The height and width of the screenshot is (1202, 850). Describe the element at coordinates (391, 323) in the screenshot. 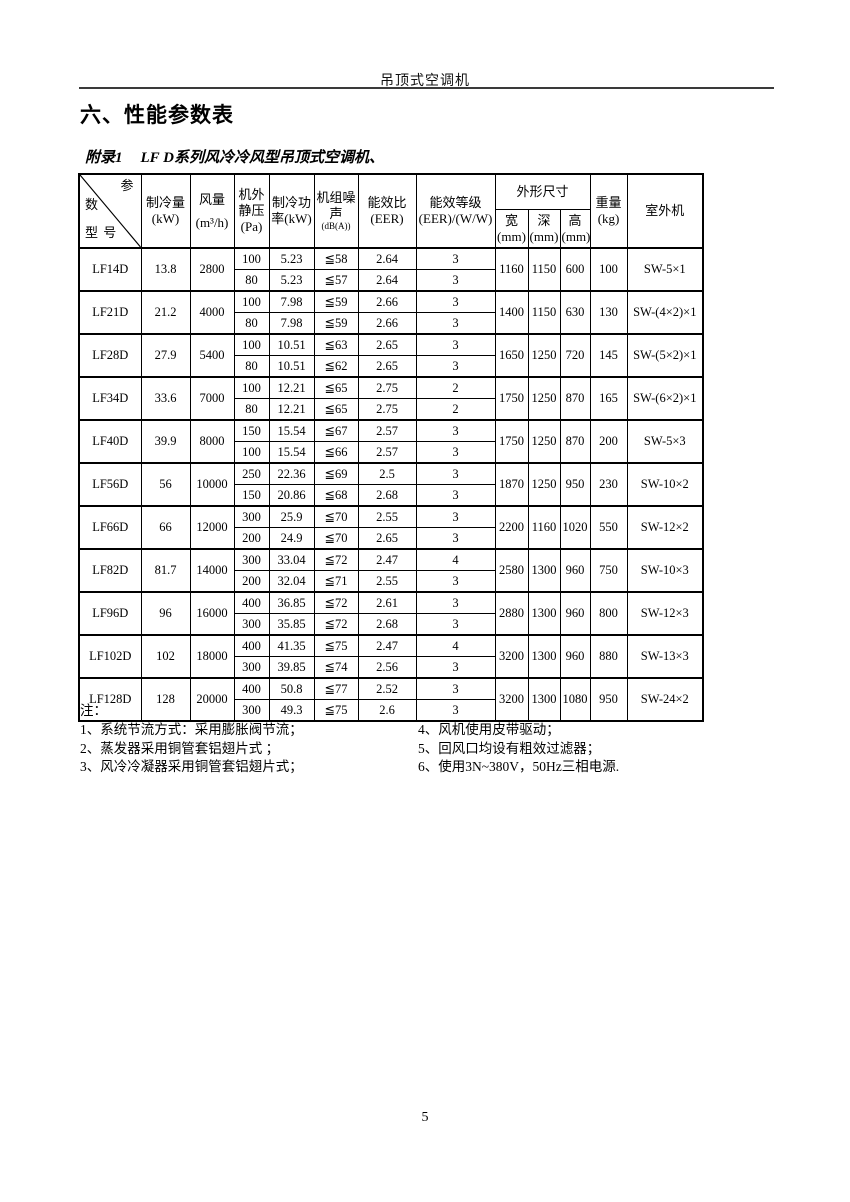

I see `model-subrow: 80 7.98 ≦59 2.66 3` at that location.